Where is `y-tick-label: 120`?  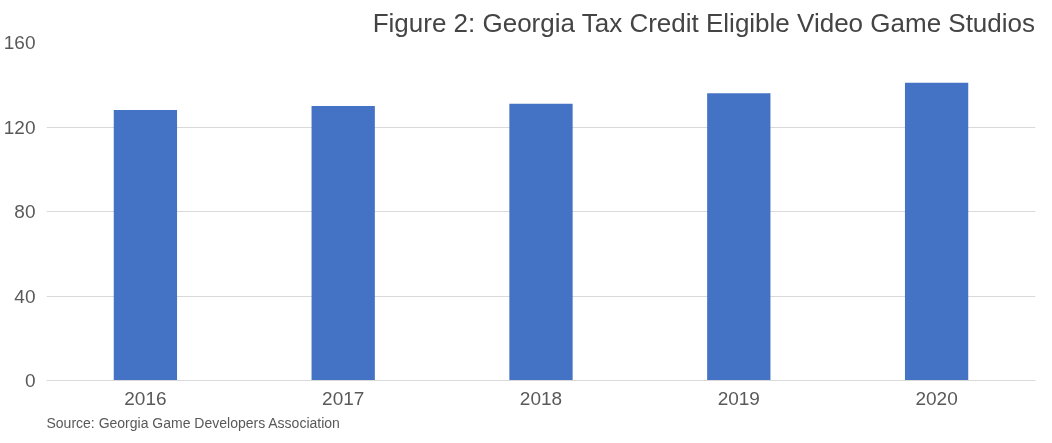
y-tick-label: 120 is located at coordinates (19, 127).